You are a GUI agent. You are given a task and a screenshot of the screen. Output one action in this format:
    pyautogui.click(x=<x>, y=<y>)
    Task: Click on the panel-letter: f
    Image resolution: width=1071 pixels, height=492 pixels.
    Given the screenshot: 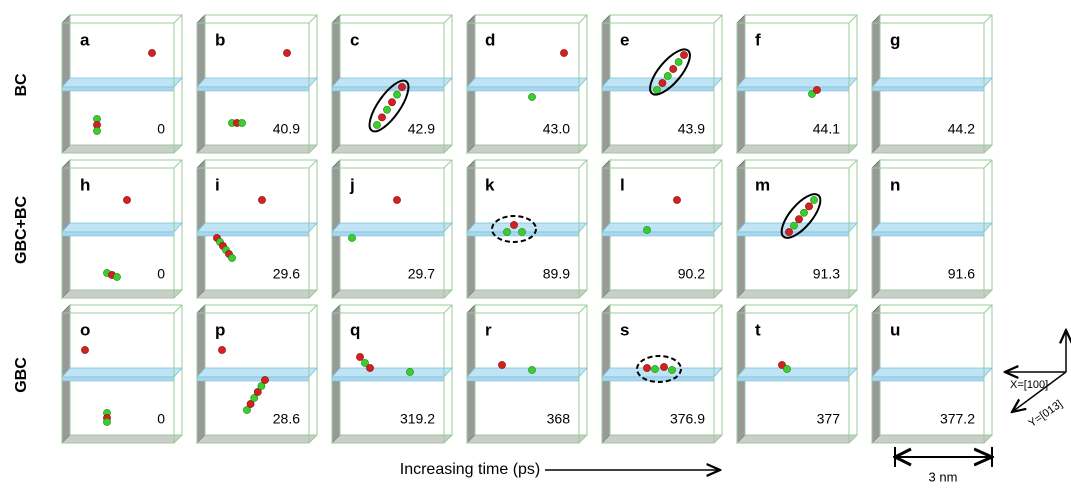 What is the action you would take?
    pyautogui.click(x=758, y=39)
    